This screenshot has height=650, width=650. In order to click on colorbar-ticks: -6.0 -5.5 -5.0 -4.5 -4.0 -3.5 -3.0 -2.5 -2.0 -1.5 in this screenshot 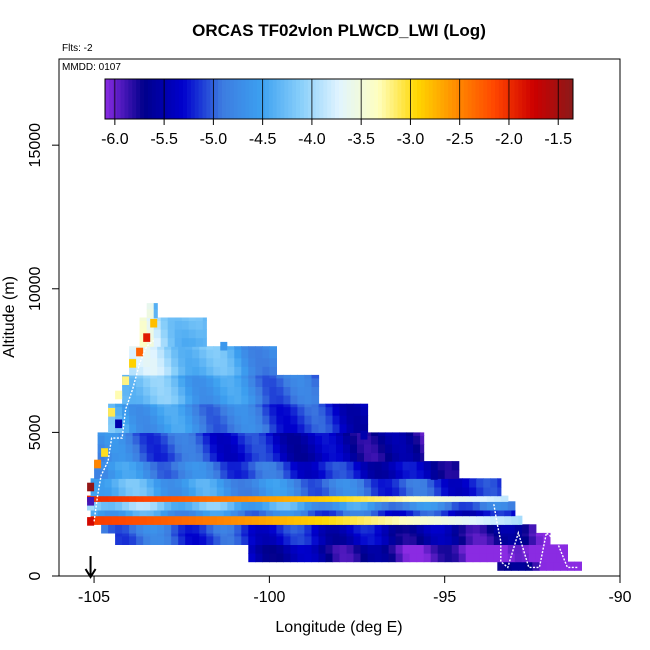, I will do `click(336, 133)`.